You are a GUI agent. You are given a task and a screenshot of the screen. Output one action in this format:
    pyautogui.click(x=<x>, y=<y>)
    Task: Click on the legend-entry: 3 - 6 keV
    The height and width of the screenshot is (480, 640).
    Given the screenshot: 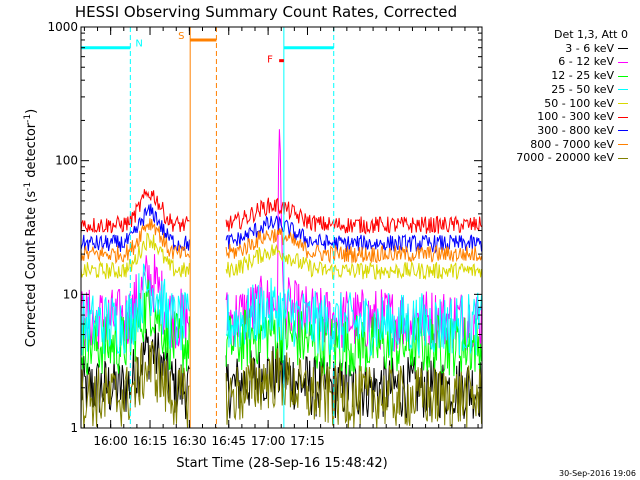 What is the action you would take?
    pyautogui.click(x=572, y=49)
    